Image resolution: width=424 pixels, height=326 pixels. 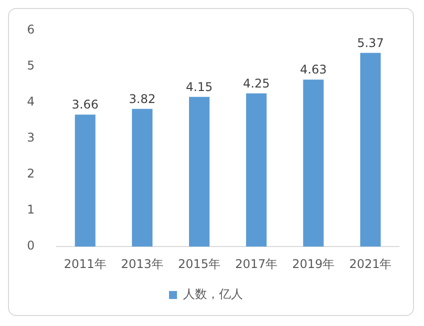 What do you see at coordinates (213, 294) in the screenshot?
I see `legend-label: 人数，亿人` at bounding box center [213, 294].